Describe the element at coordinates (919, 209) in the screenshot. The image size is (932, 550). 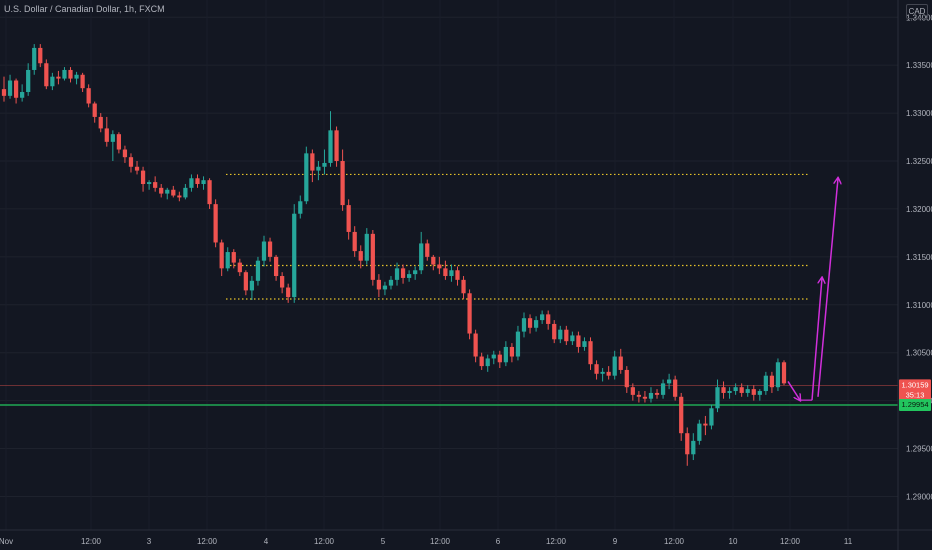
I see `price-tick-label: 1.32000` at that location.